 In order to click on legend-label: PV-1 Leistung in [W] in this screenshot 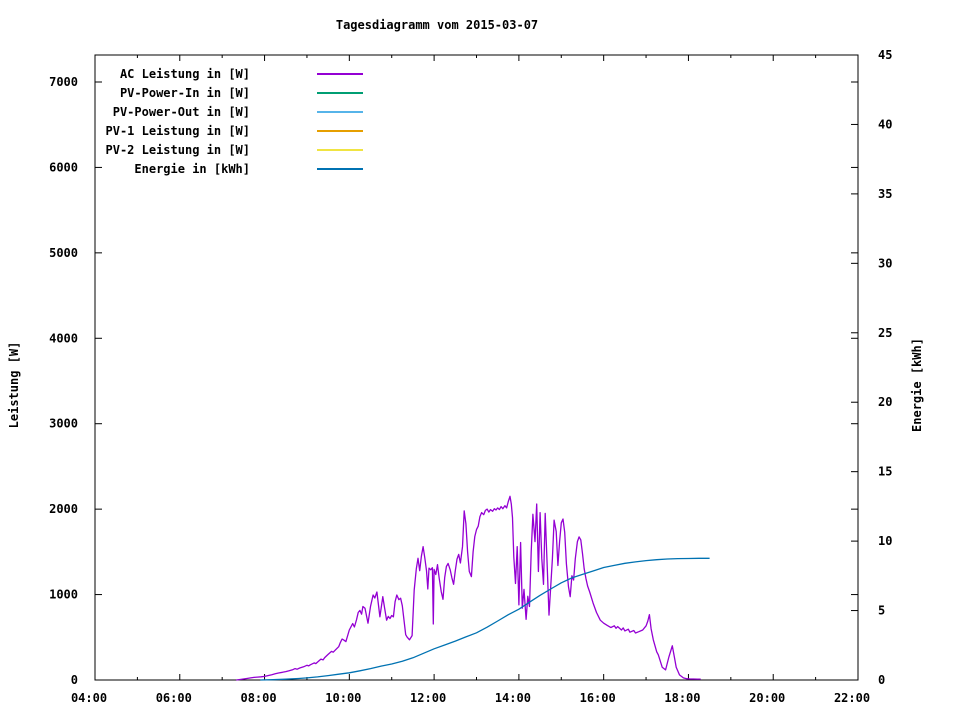, I will do `click(178, 130)`.